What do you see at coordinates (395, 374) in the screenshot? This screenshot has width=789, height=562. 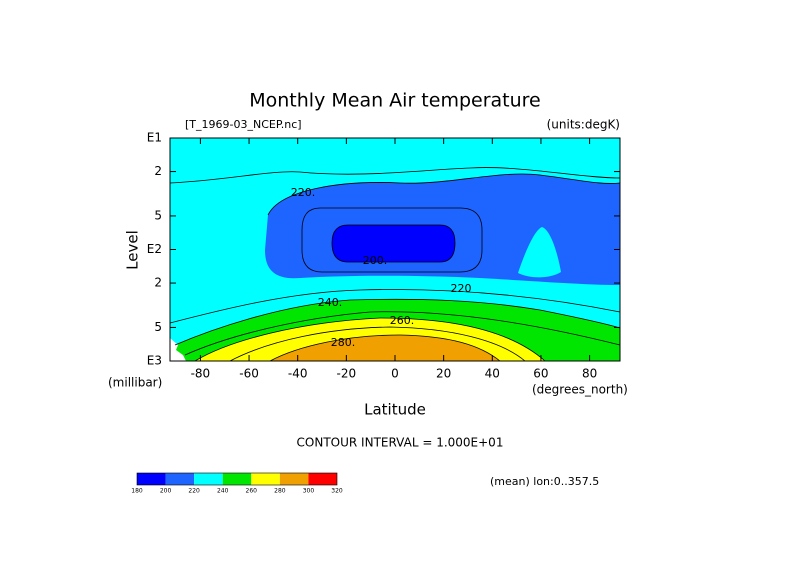 I see `x-tick-label: 0` at bounding box center [395, 374].